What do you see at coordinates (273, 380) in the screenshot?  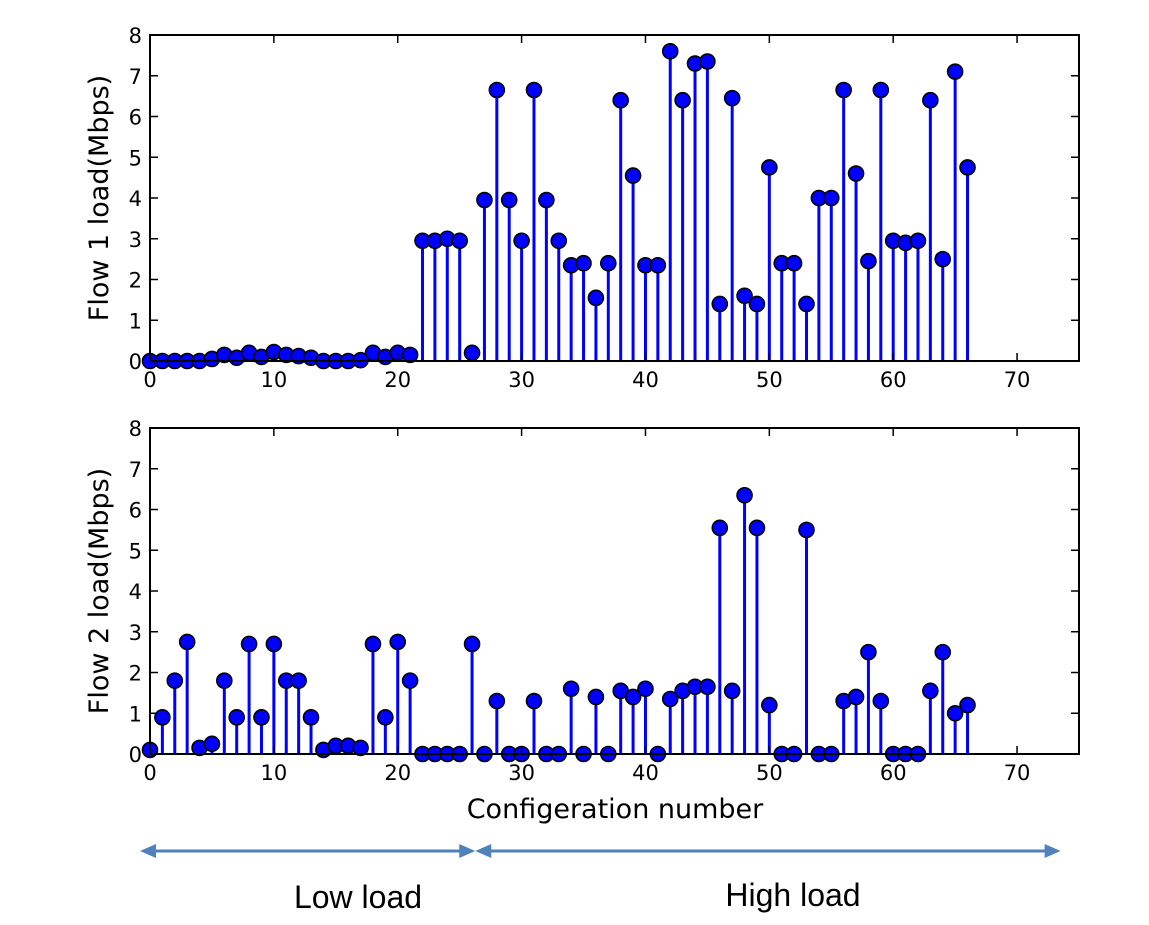 I see `x-tick-label: 10` at bounding box center [273, 380].